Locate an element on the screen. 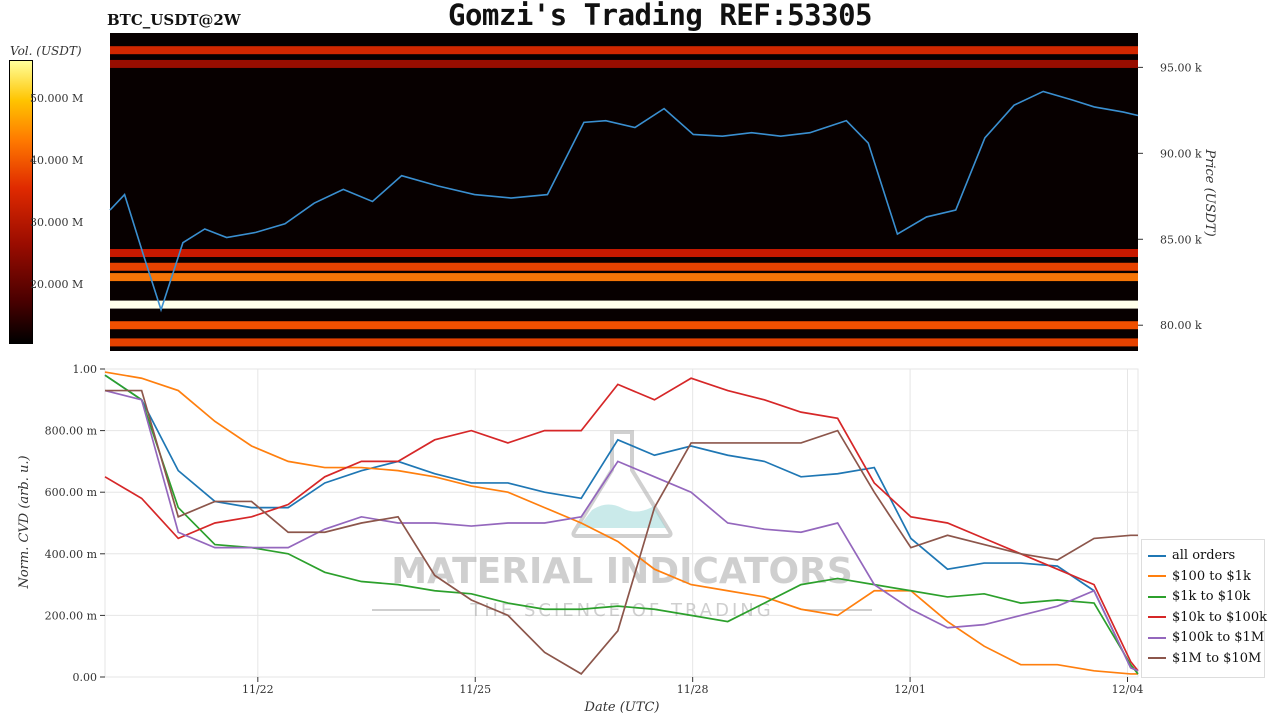 This screenshot has width=1280, height=720. legend-label: $100k to $1M is located at coordinates (1218, 637).